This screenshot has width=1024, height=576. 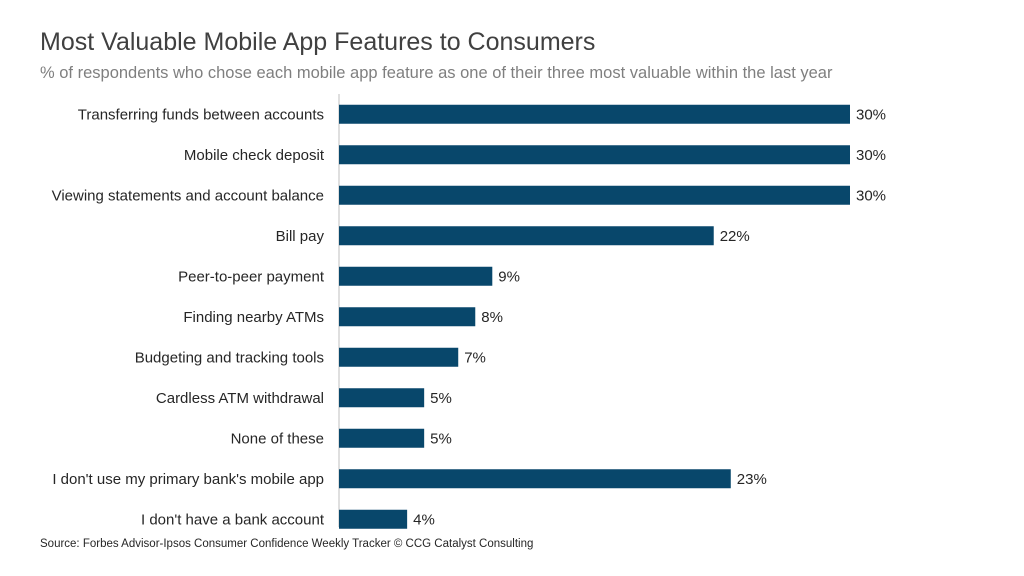 What do you see at coordinates (277, 438) in the screenshot?
I see `category-label: None of these` at bounding box center [277, 438].